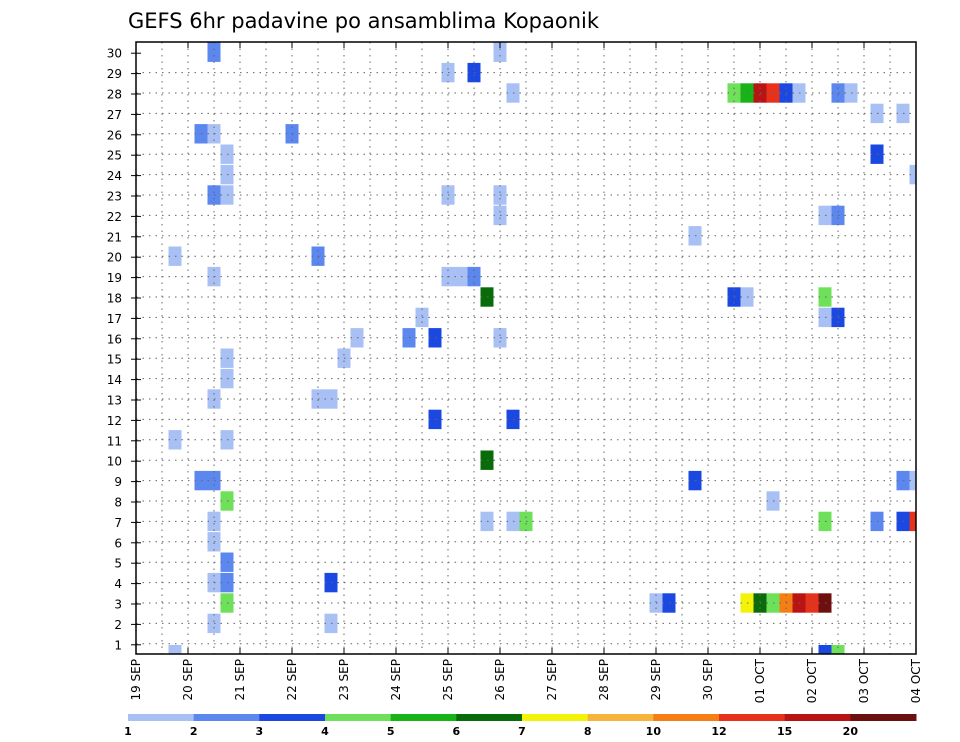  Describe the element at coordinates (604, 680) in the screenshot. I see `x-tick-label: 28 SEP` at that location.